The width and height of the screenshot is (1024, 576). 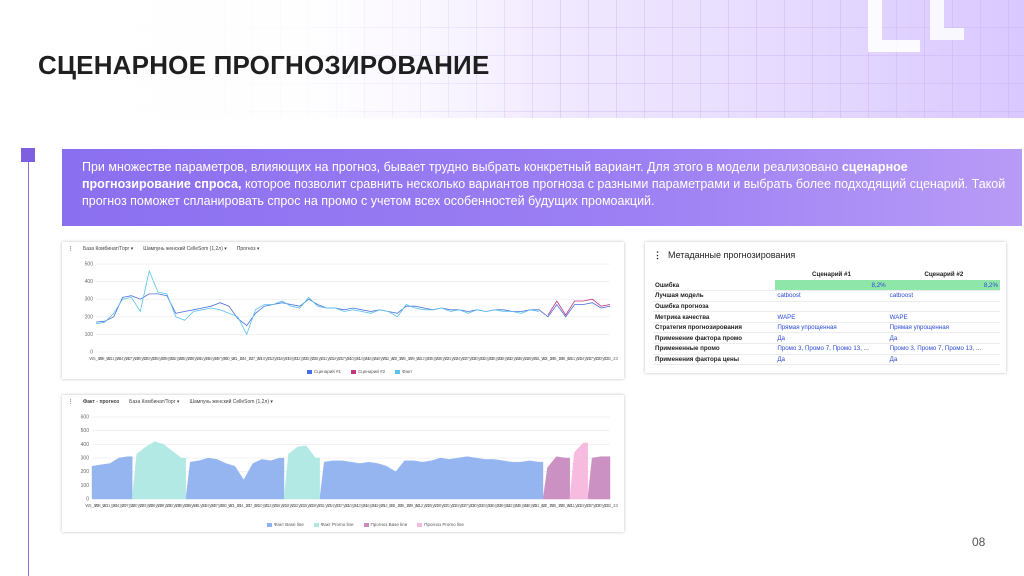 I want to click on intro-text-highlight: сценарное прогнозирование спроса,, so click(x=495, y=175).